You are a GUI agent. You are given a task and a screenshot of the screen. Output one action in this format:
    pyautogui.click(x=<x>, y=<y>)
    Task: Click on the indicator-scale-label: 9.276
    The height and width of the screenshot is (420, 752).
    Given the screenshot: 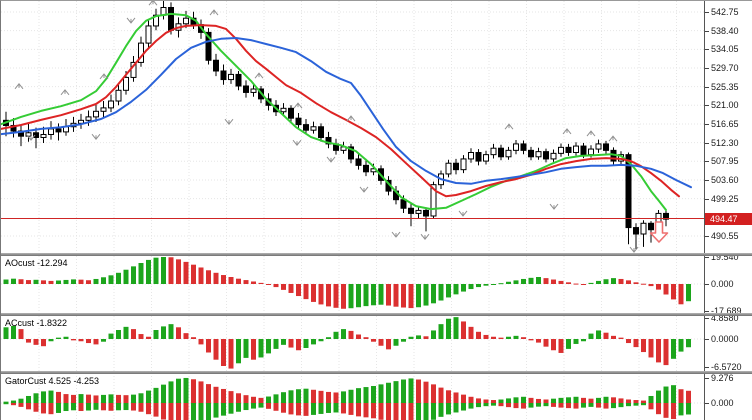 What is the action you would take?
    pyautogui.click(x=722, y=378)
    